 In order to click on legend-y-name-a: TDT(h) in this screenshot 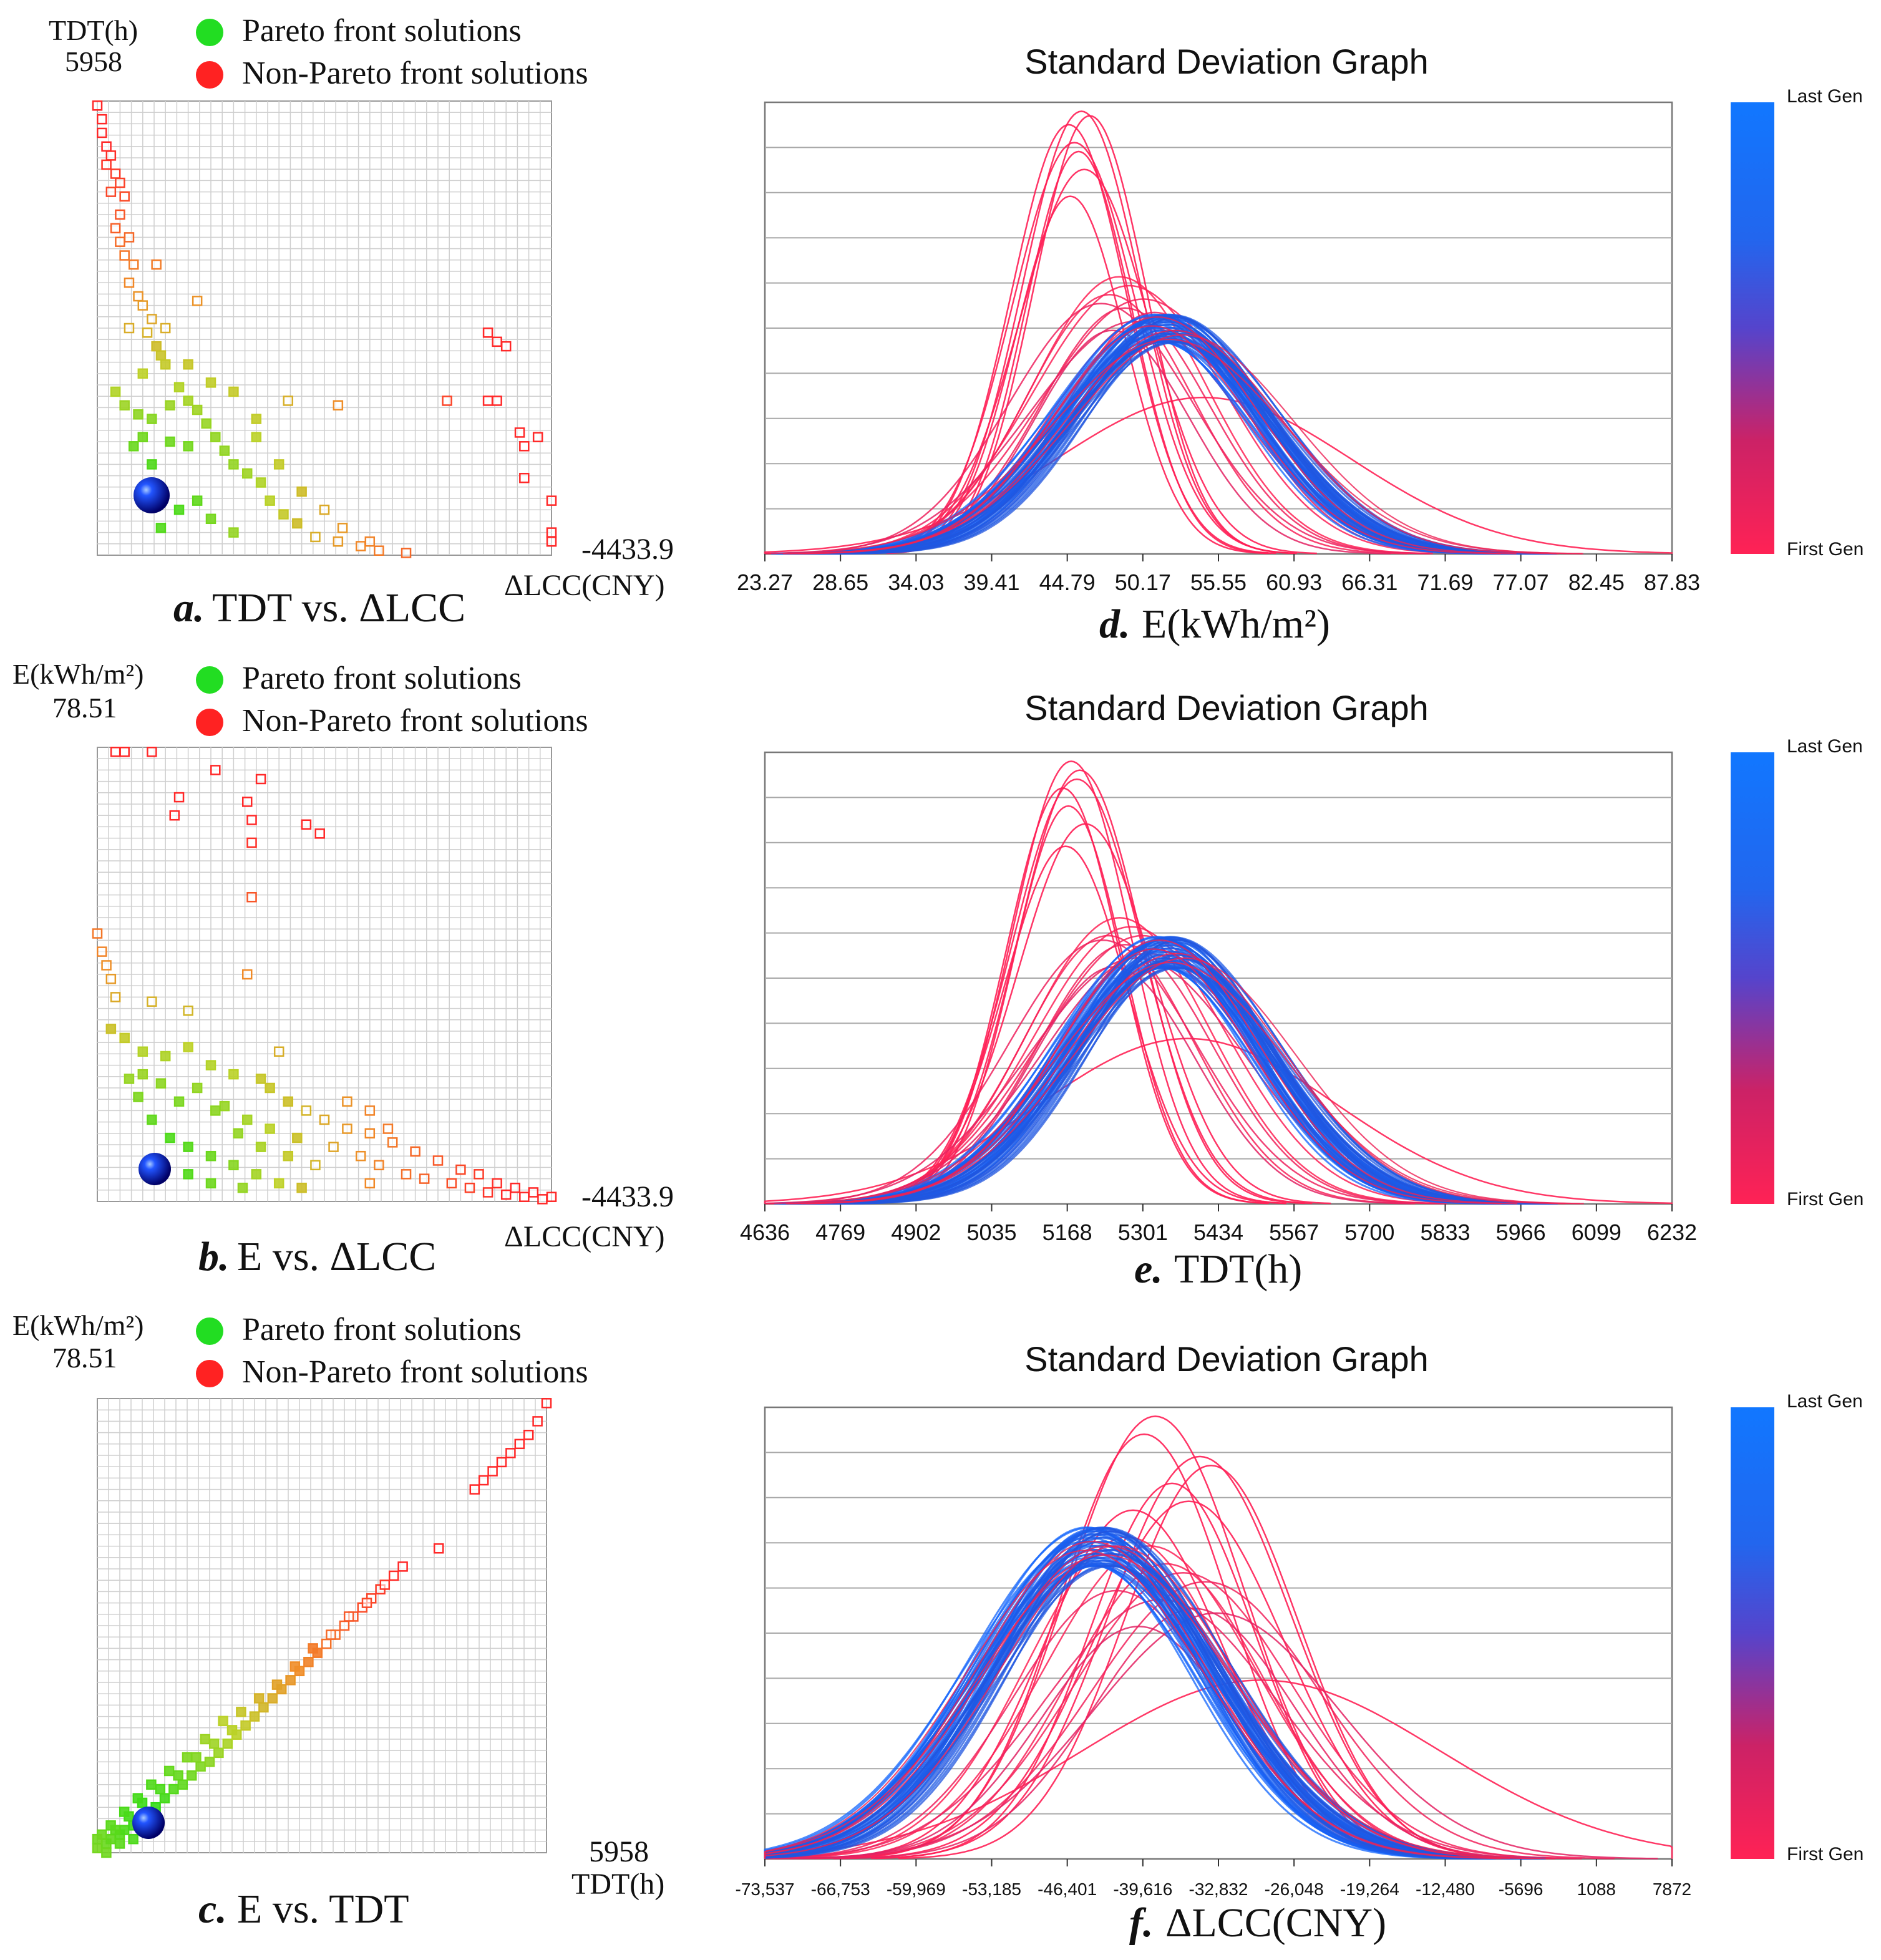, I will do `click(93, 30)`.